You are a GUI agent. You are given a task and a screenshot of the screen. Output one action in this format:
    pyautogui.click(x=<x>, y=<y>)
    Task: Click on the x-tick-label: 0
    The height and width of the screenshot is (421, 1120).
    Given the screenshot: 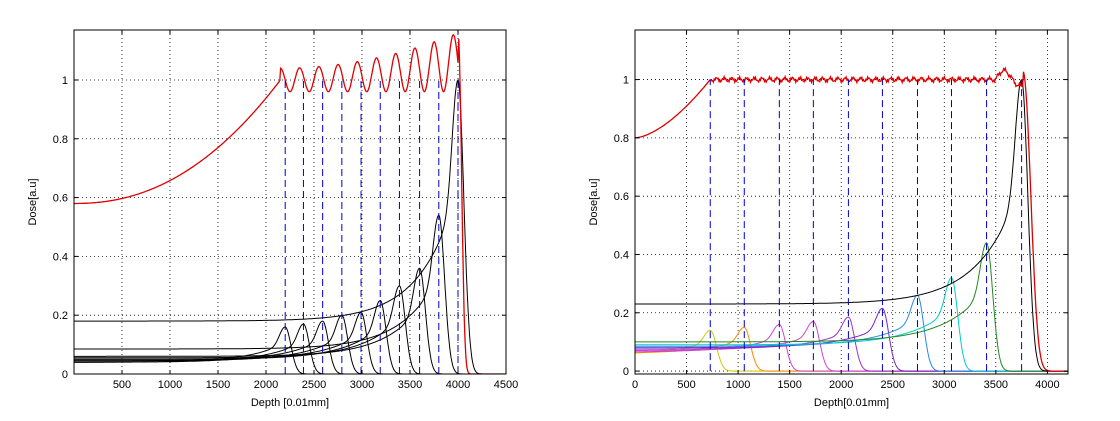 What is the action you would take?
    pyautogui.click(x=635, y=385)
    